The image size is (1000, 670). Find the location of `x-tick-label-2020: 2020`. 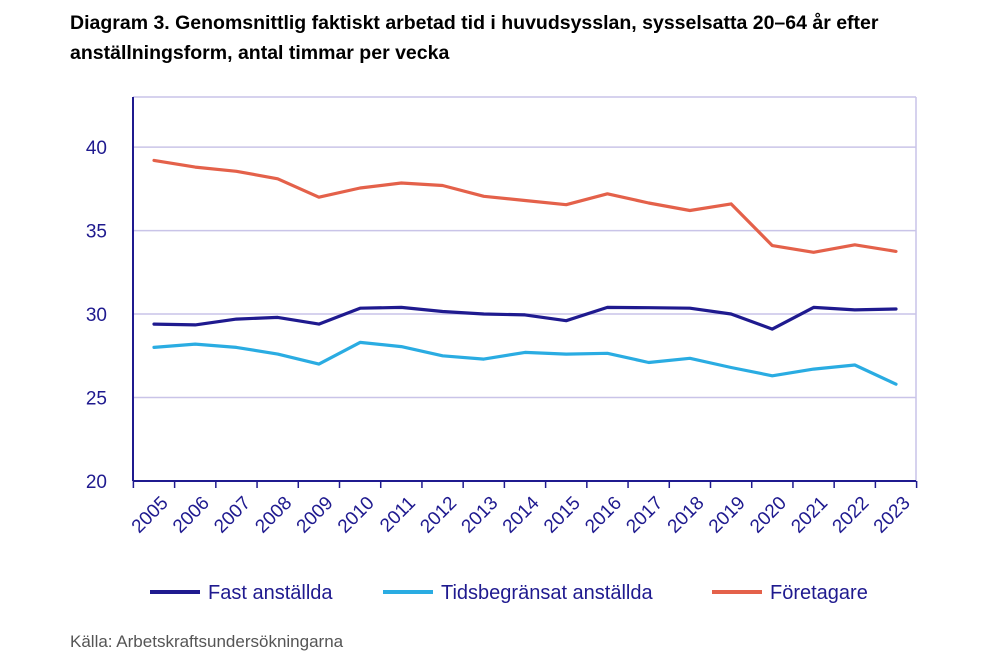

x-tick-label-2020: 2020 is located at coordinates (768, 515).